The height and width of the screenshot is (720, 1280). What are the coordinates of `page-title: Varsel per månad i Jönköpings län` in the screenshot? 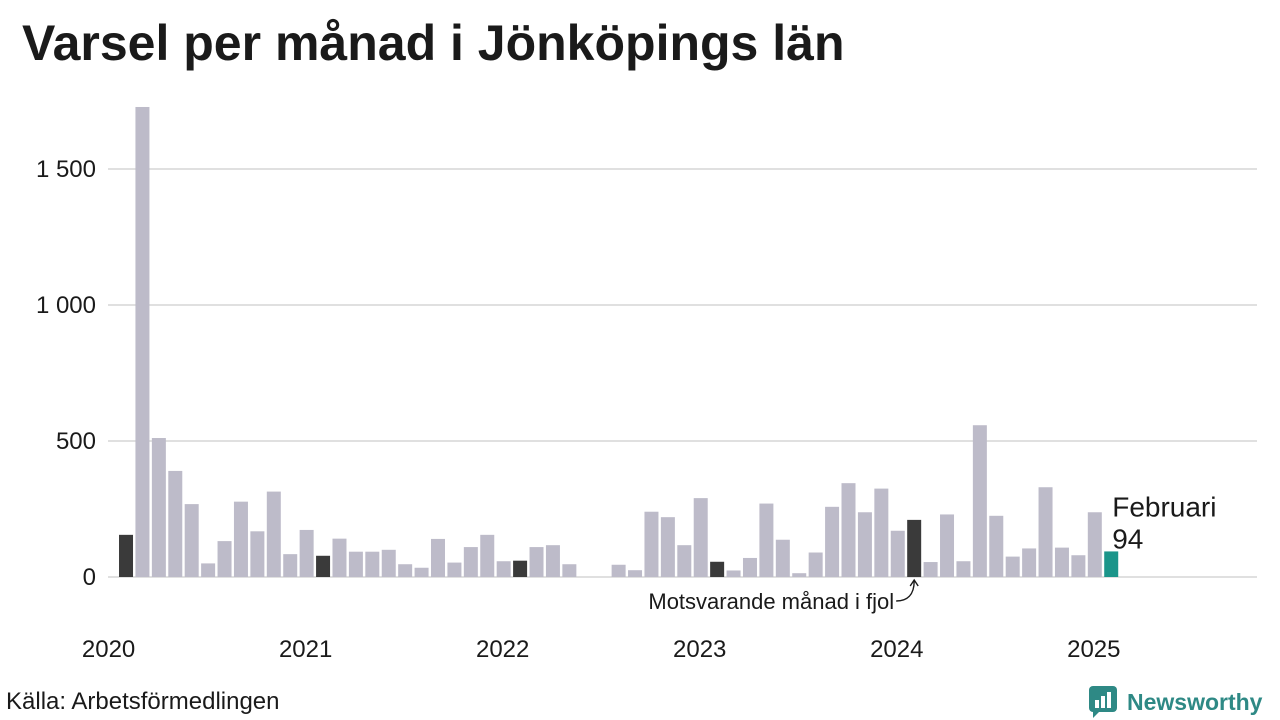 It's located at (433, 43).